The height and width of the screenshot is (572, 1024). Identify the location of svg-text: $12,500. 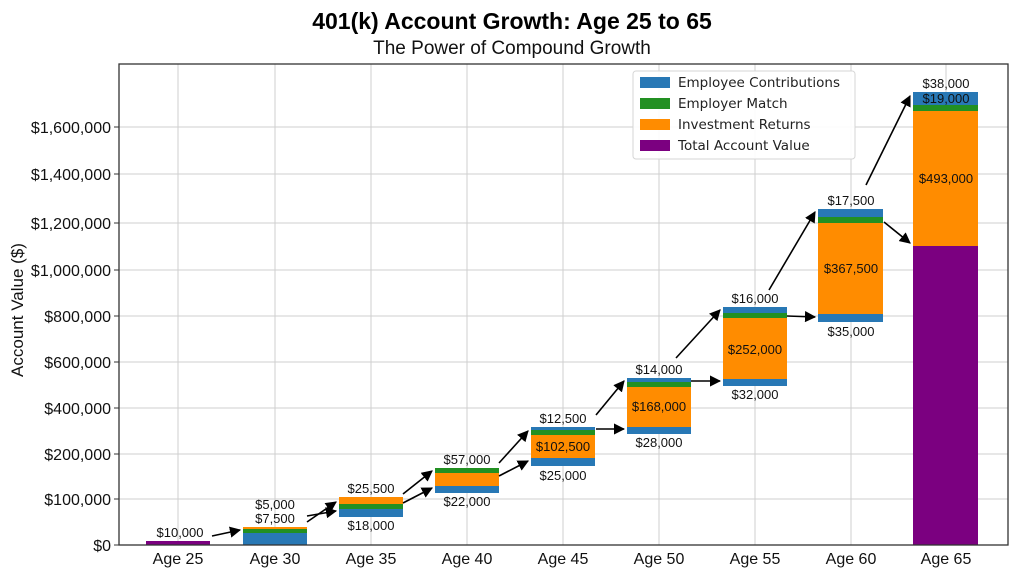
(563, 418).